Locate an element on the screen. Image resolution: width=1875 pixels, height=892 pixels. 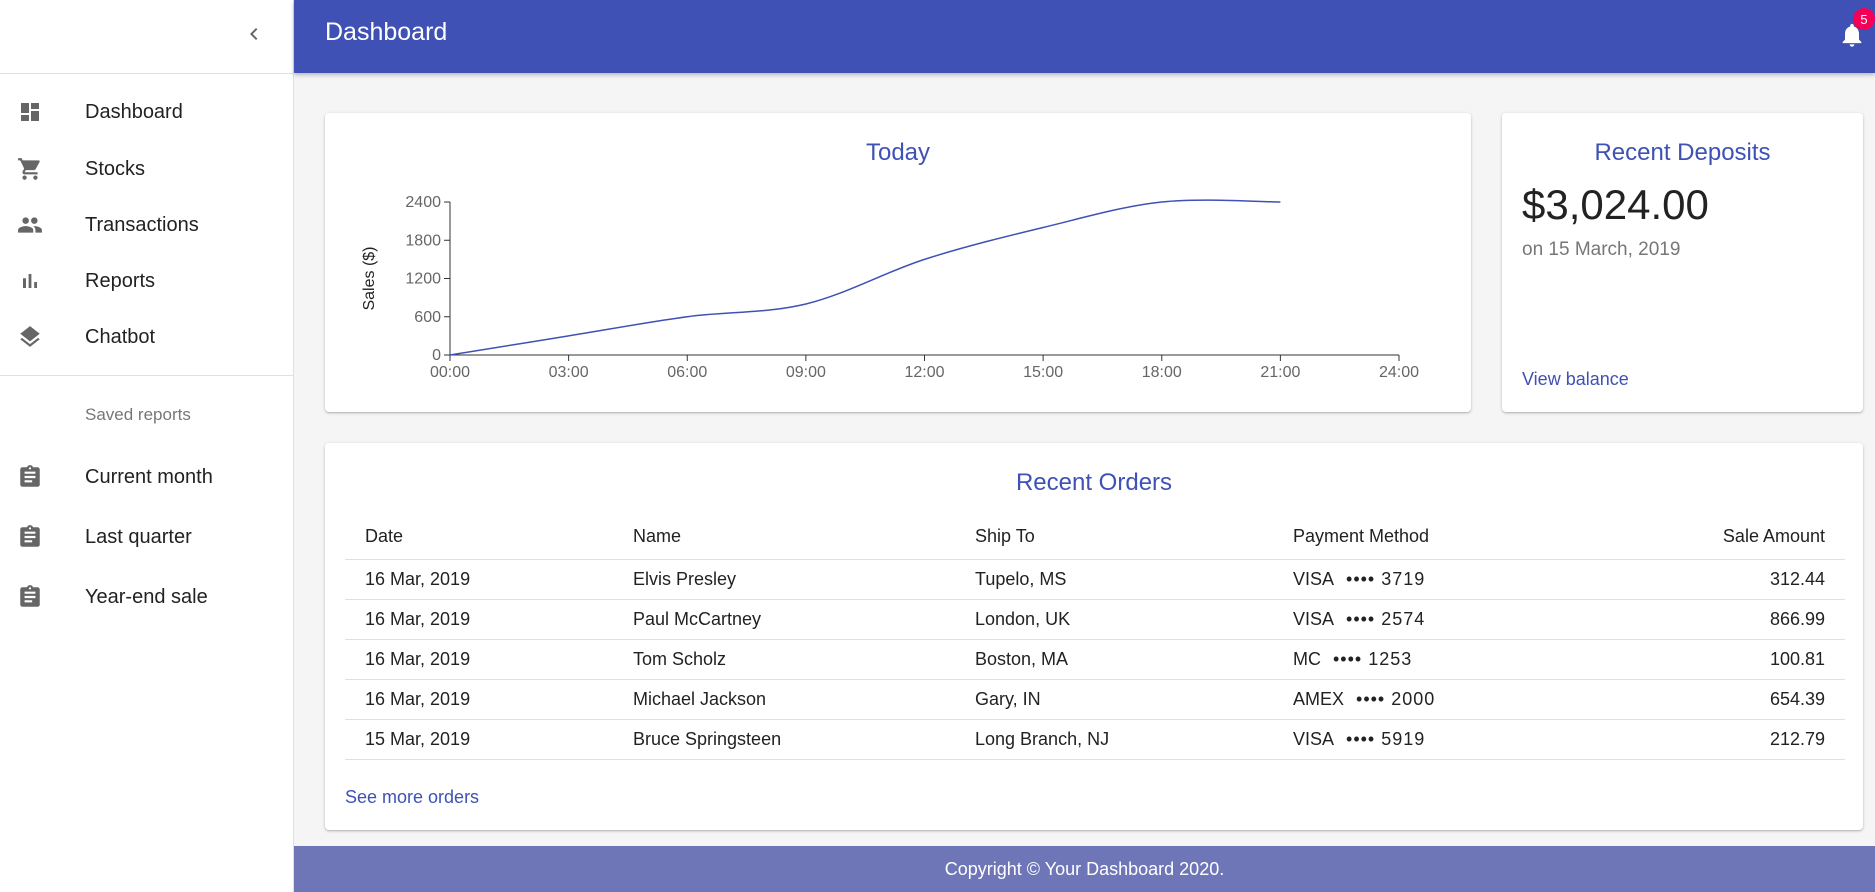
copyright-text: Copyright © Your Dashboard 2020. is located at coordinates (1084, 868).